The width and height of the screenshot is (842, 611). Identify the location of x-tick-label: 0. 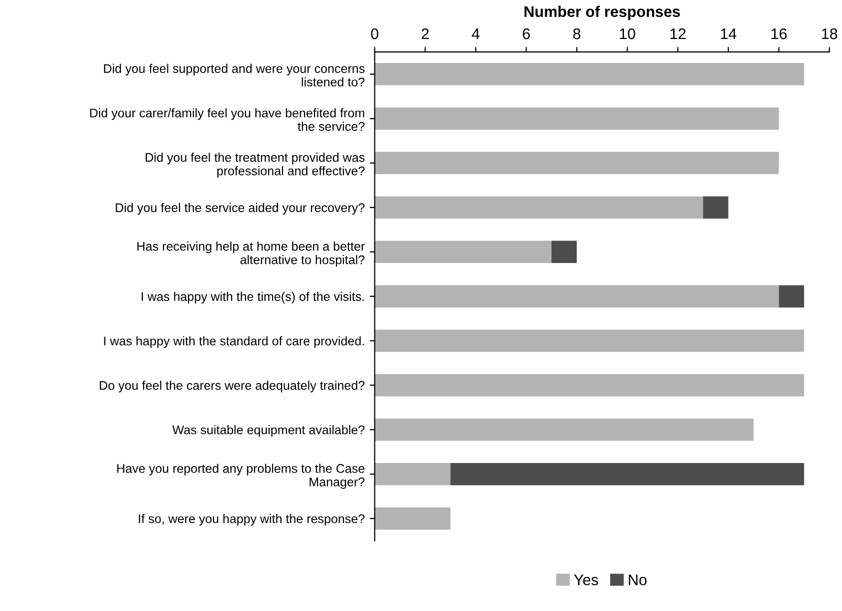
(374, 34).